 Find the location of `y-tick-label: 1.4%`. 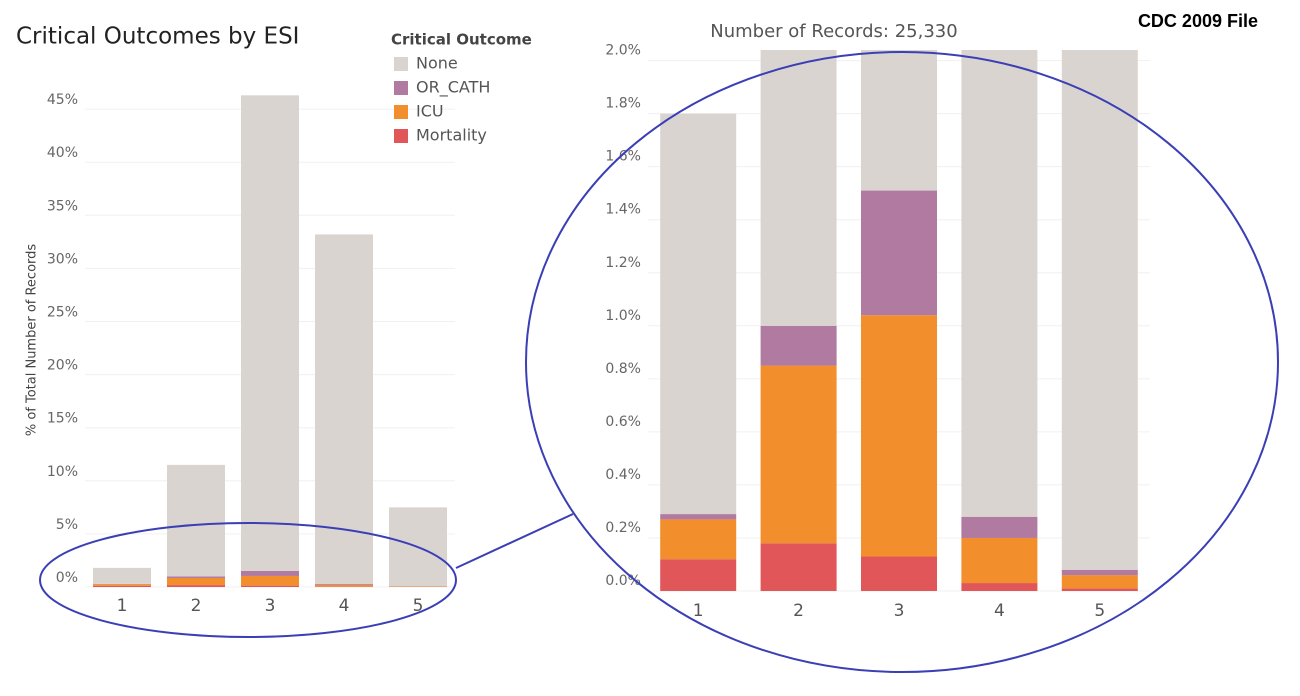

y-tick-label: 1.4% is located at coordinates (623, 210).